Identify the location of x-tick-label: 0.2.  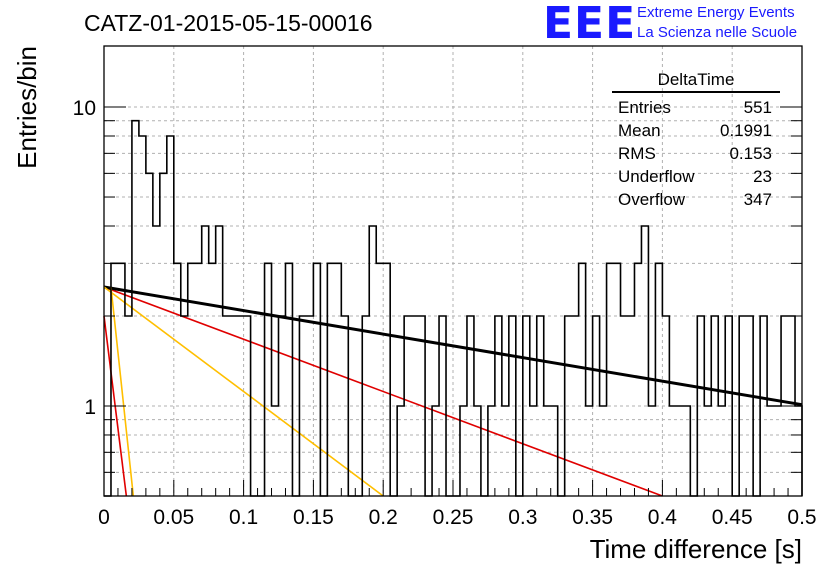
(383, 517).